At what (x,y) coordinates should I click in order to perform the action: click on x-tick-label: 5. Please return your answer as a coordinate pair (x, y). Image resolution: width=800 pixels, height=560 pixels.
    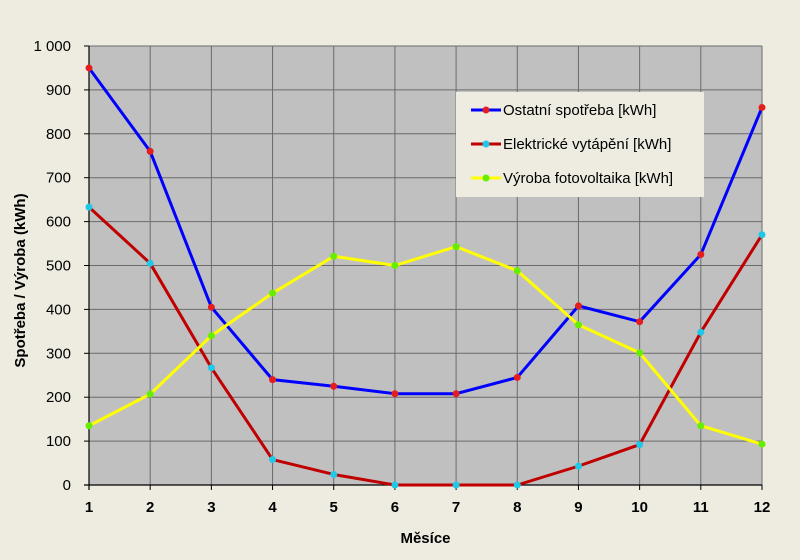
    Looking at the image, I should click on (334, 507).